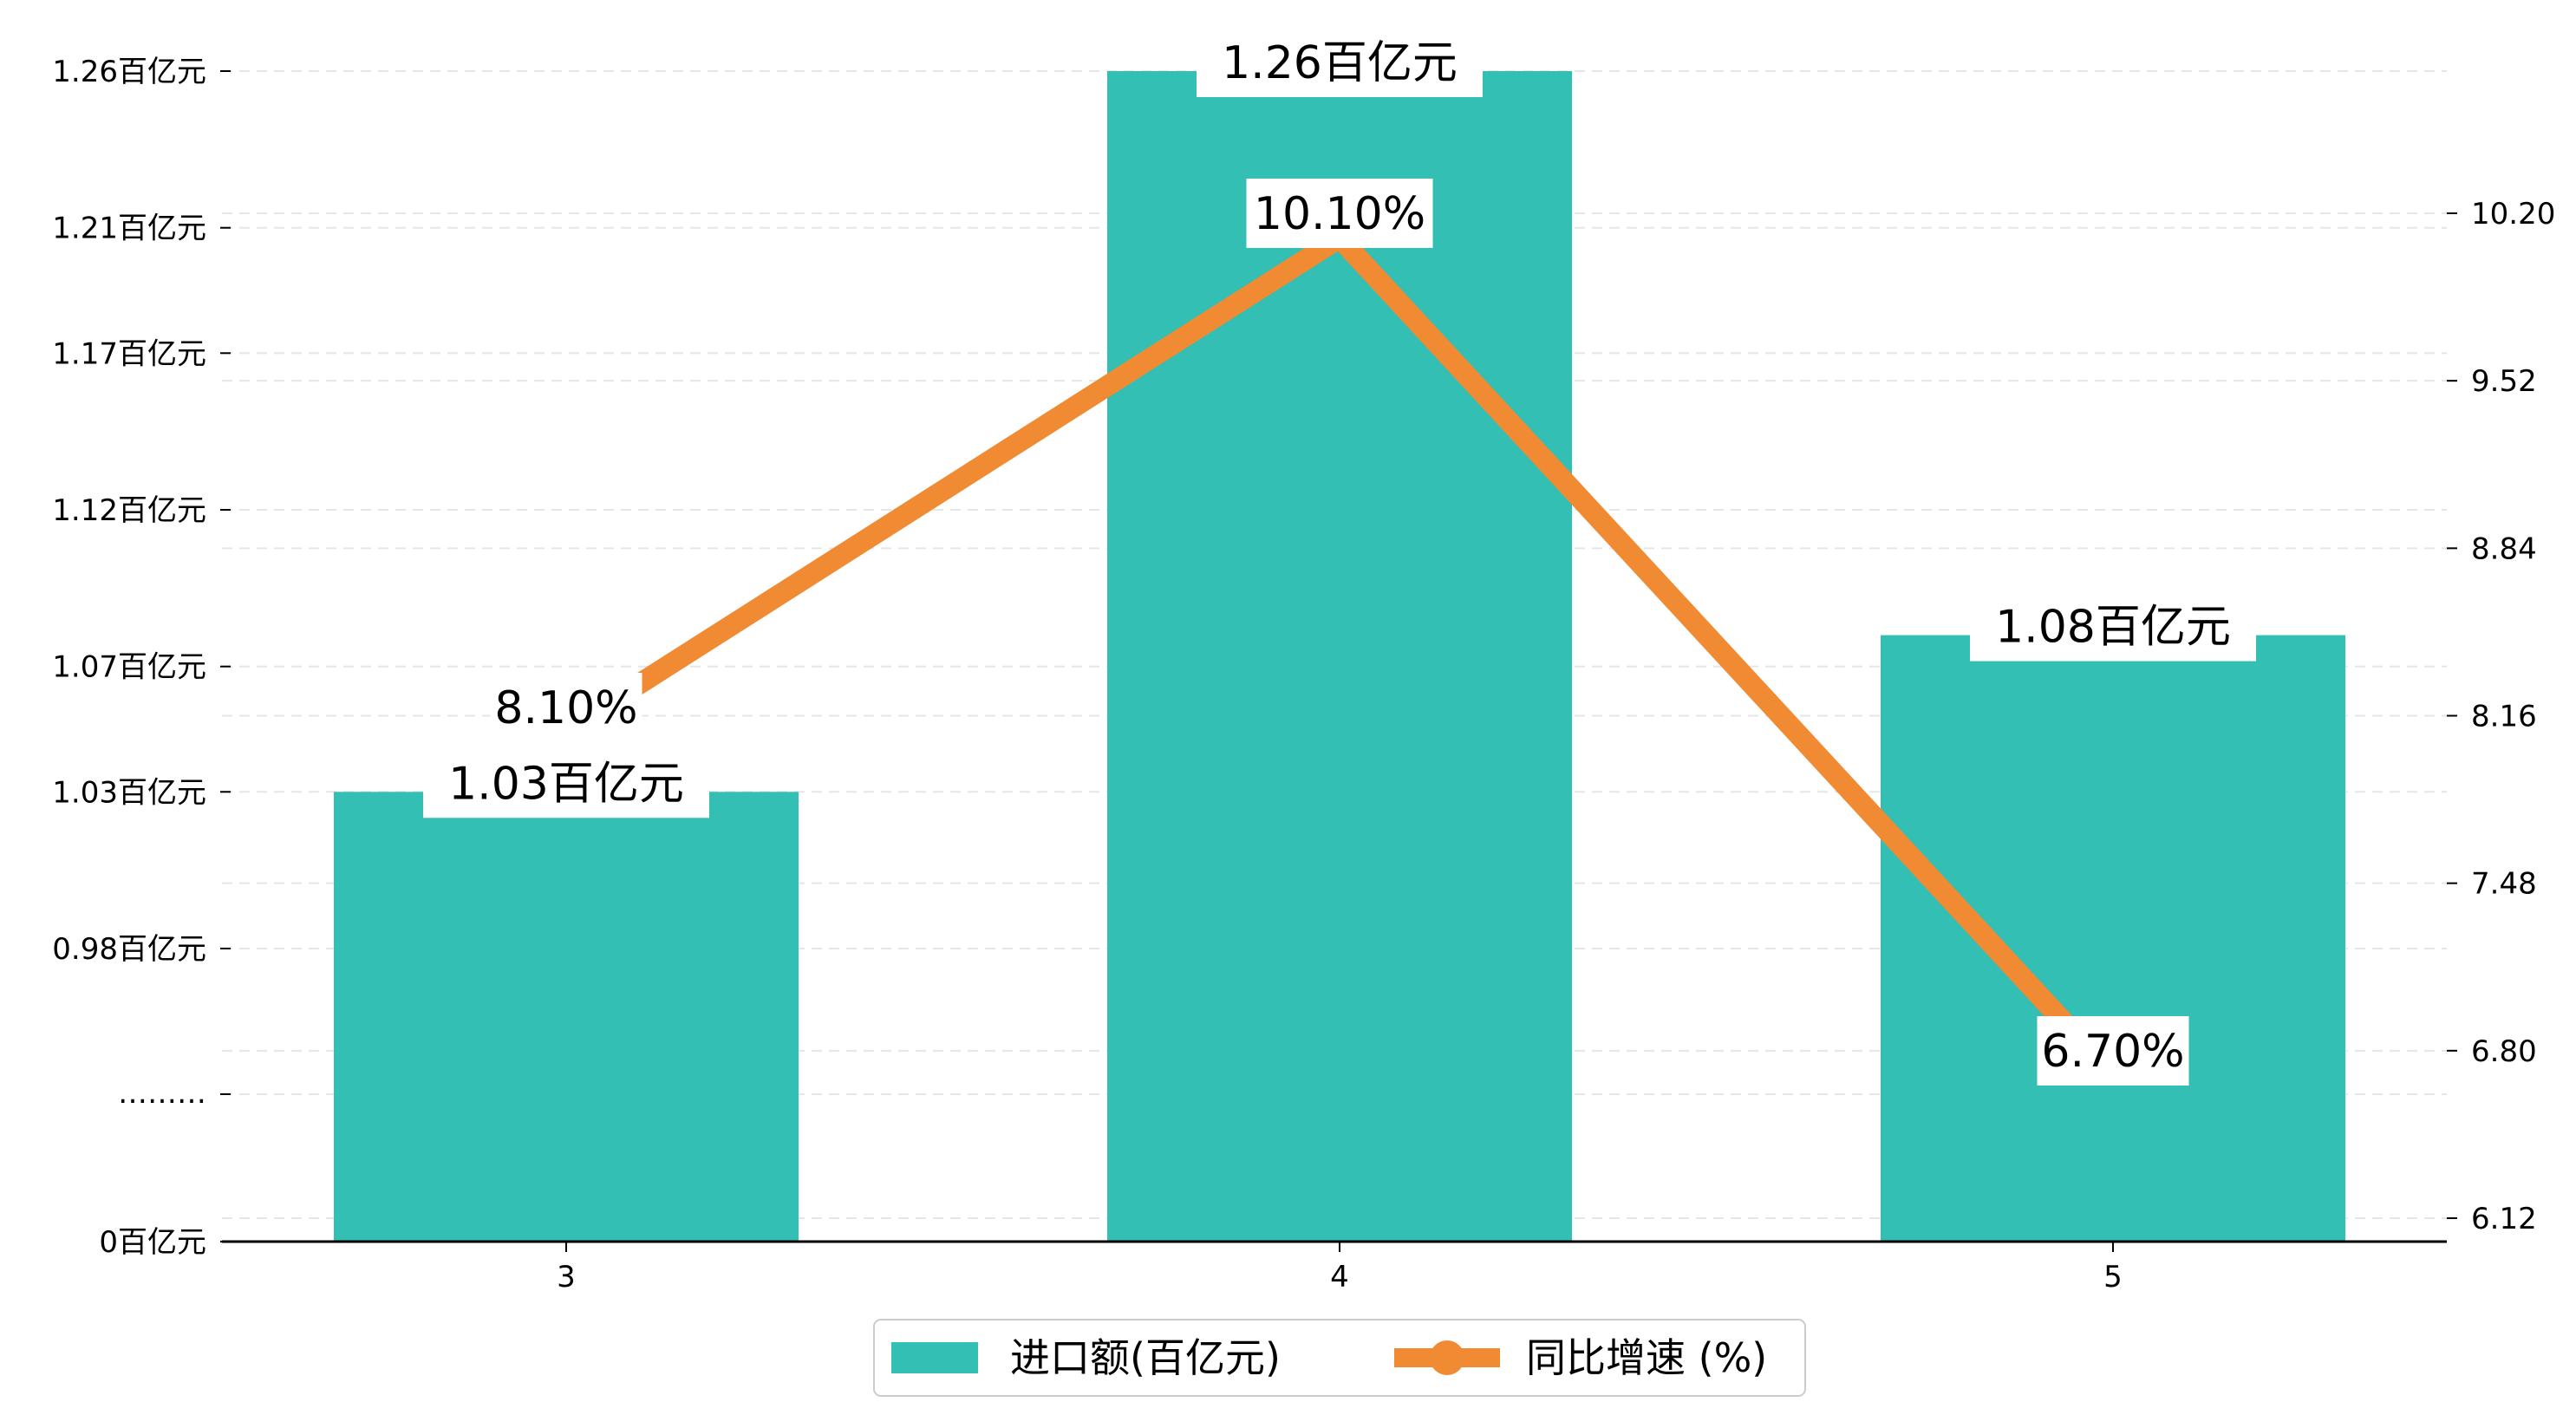 The height and width of the screenshot is (1415, 2576). I want to click on right-tick-label: 6.80, so click(2504, 1051).